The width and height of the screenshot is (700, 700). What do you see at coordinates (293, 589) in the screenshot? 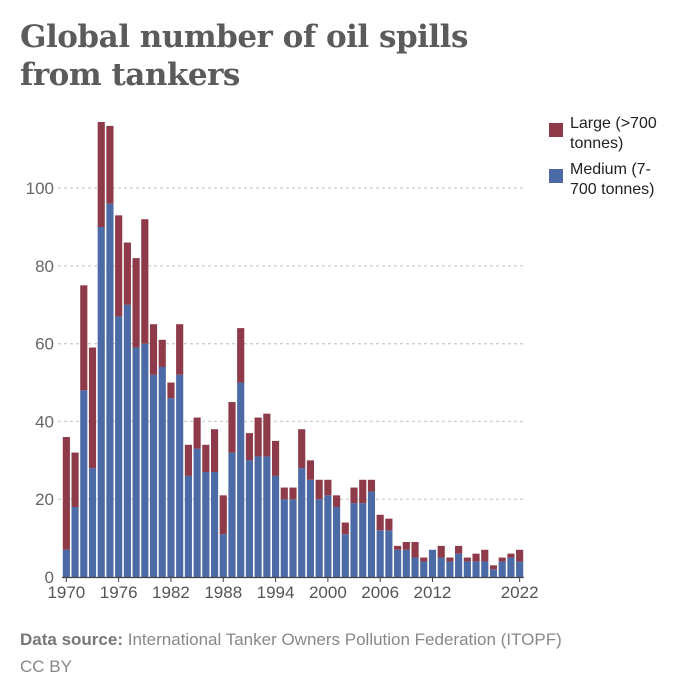
I see `x-axis: 1970 1976 1982 1988 1994 2000 2006 2012 2022` at bounding box center [293, 589].